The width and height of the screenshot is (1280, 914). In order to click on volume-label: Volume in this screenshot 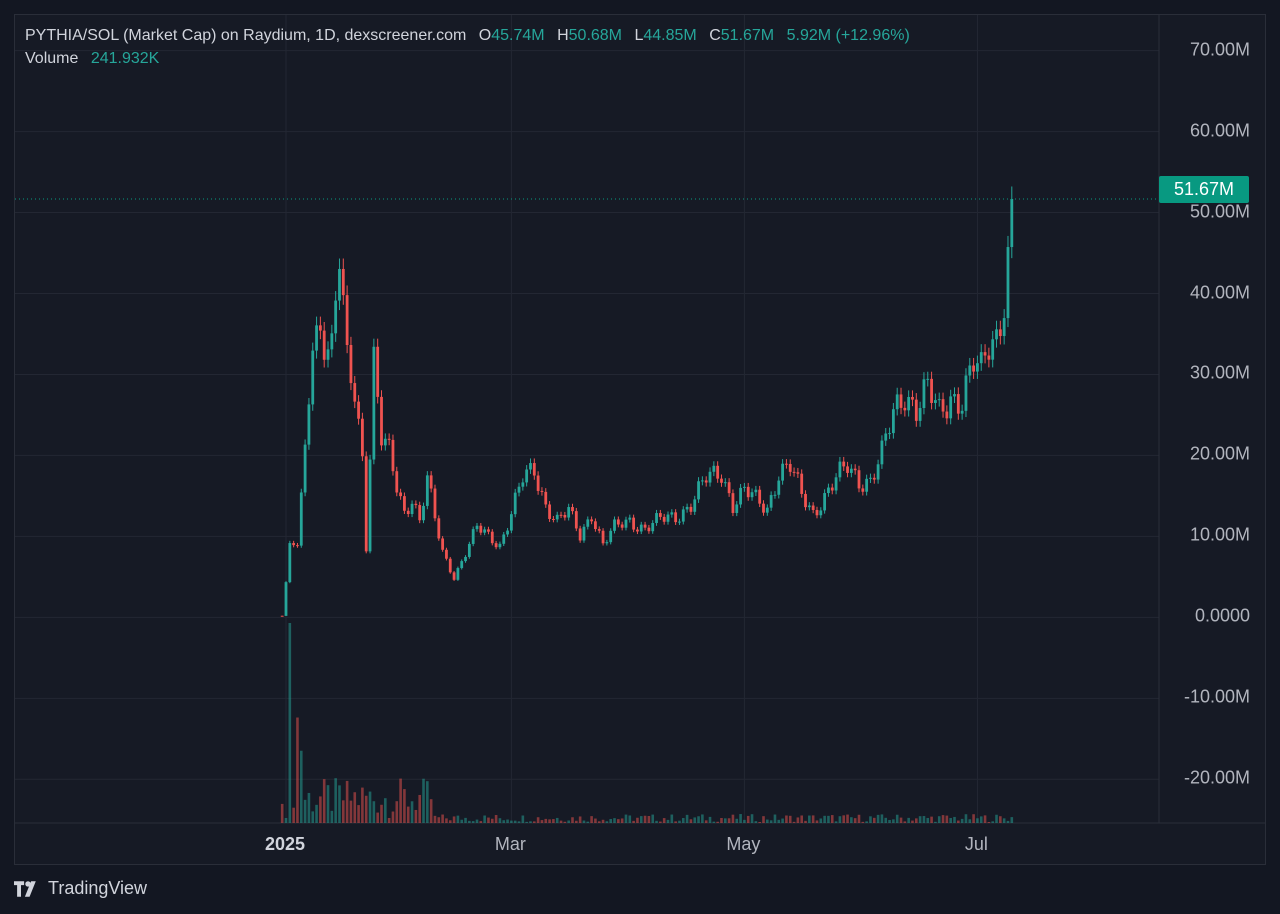, I will do `click(52, 58)`.